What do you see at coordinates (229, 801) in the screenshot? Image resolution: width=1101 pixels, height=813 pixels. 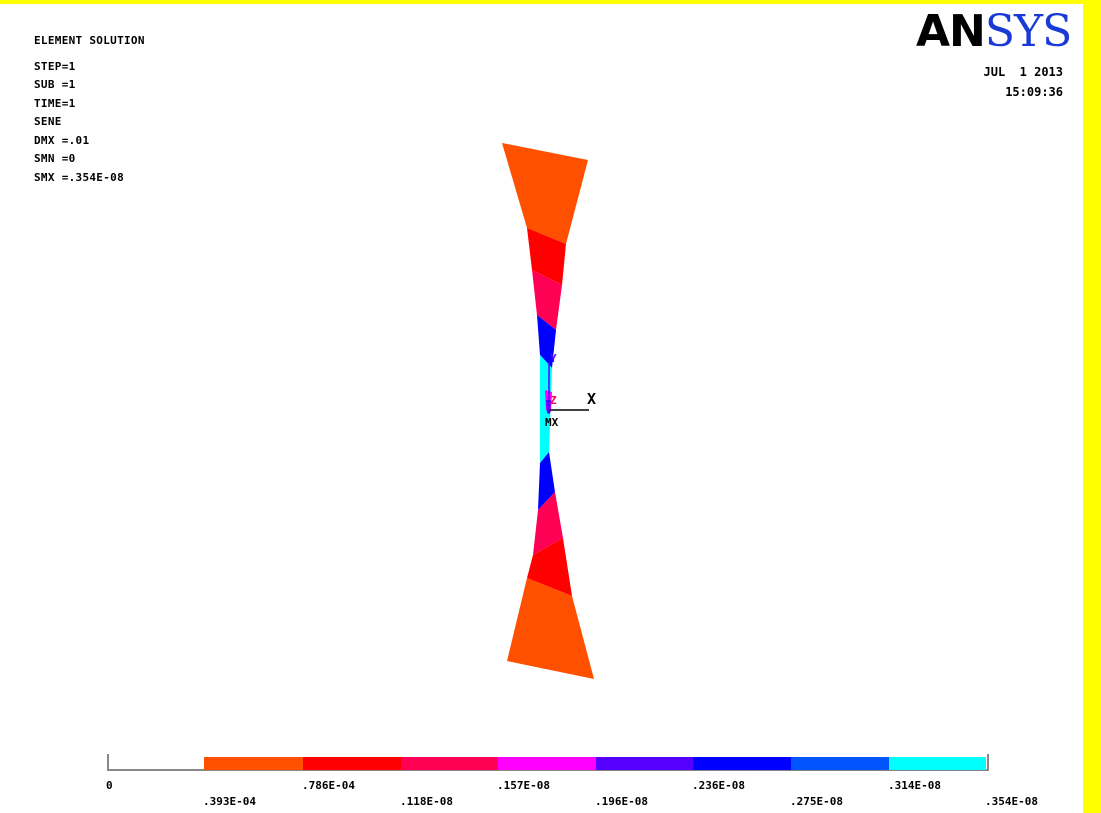 I see `legend-label-bottom-0: .393E-04` at bounding box center [229, 801].